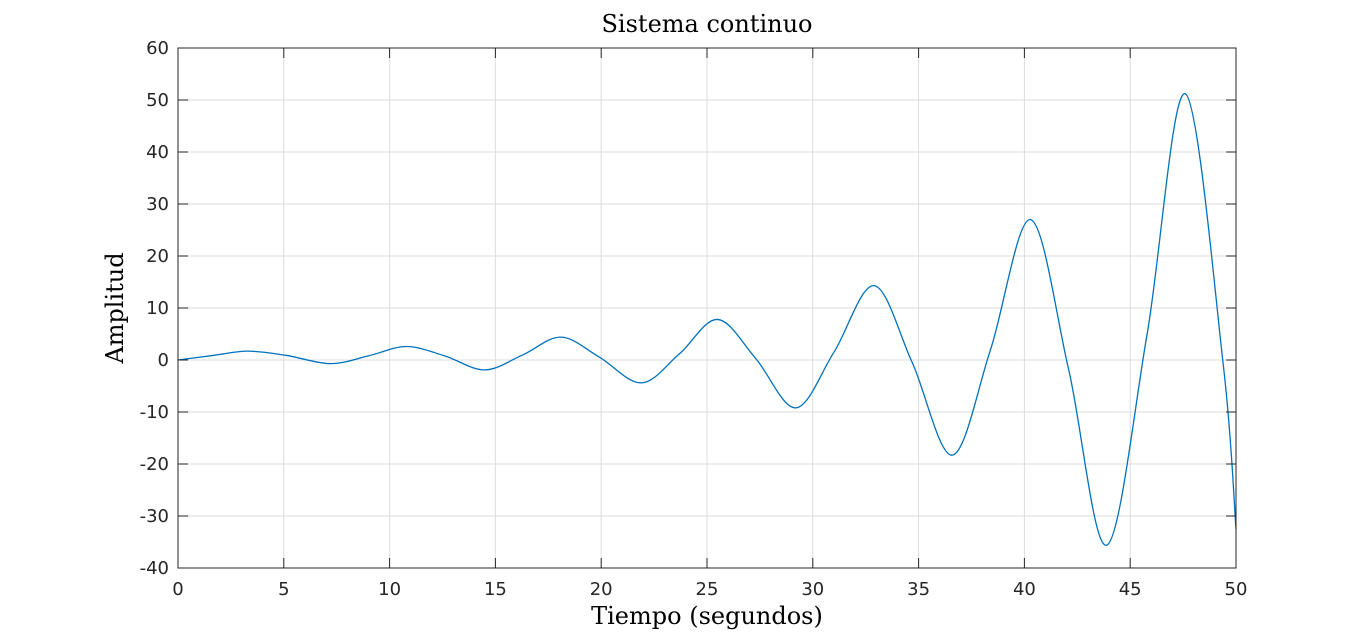 The image size is (1366, 639). Describe the element at coordinates (707, 616) in the screenshot. I see `x-axis-label: Tiempo (segundos)` at that location.